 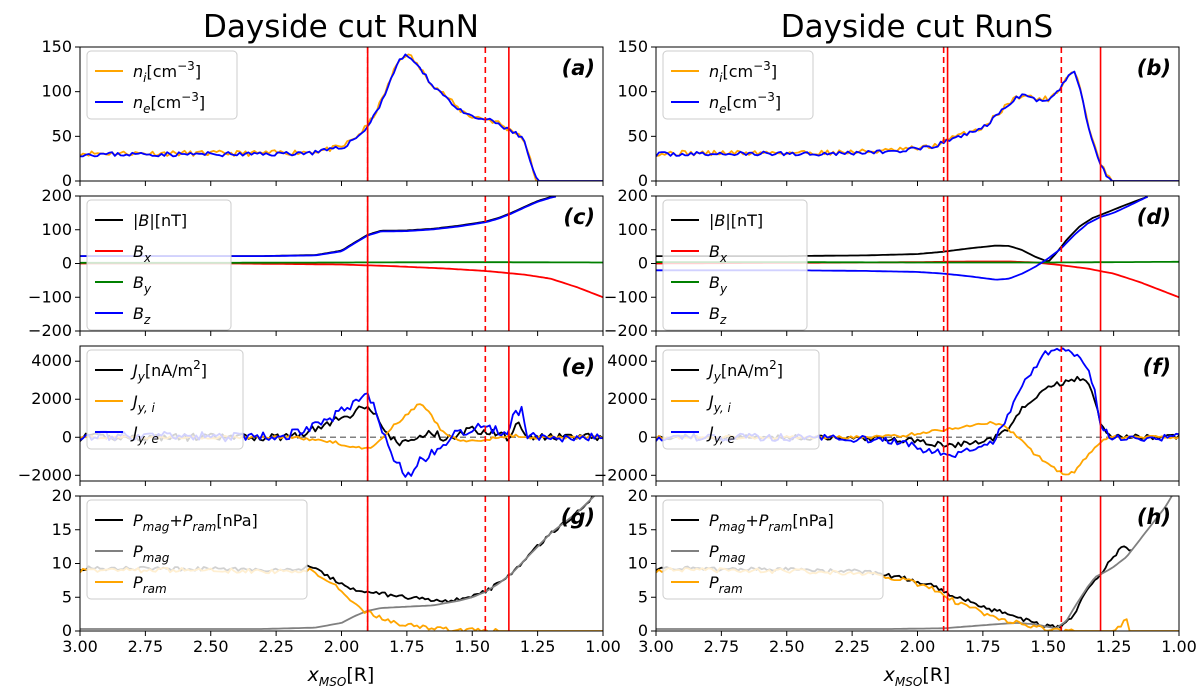 I want to click on panel-label: (c), so click(x=579, y=217).